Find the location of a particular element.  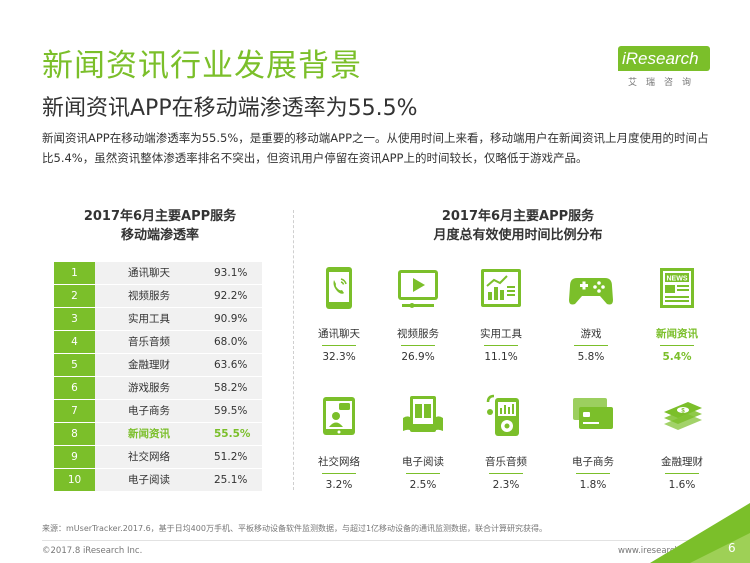

table-row: 9 社交网络 51.2% is located at coordinates (158, 457).